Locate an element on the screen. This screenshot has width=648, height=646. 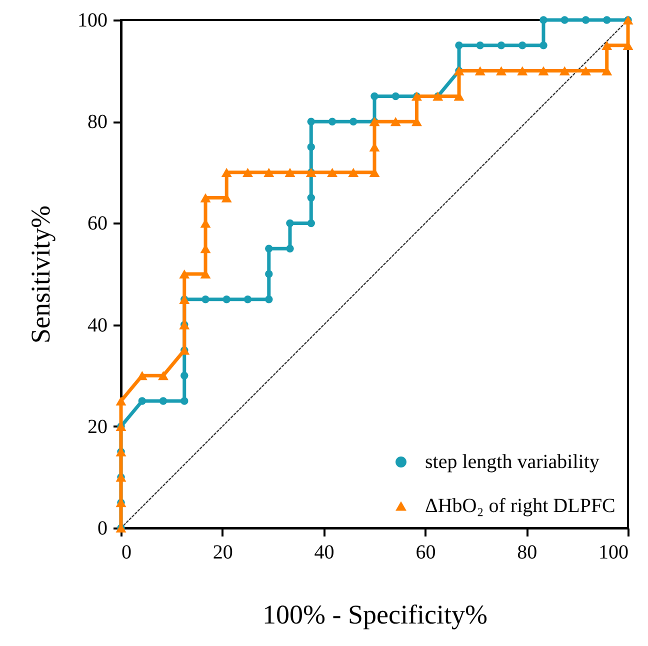
y-tick-label: 100 is located at coordinates (93, 21).